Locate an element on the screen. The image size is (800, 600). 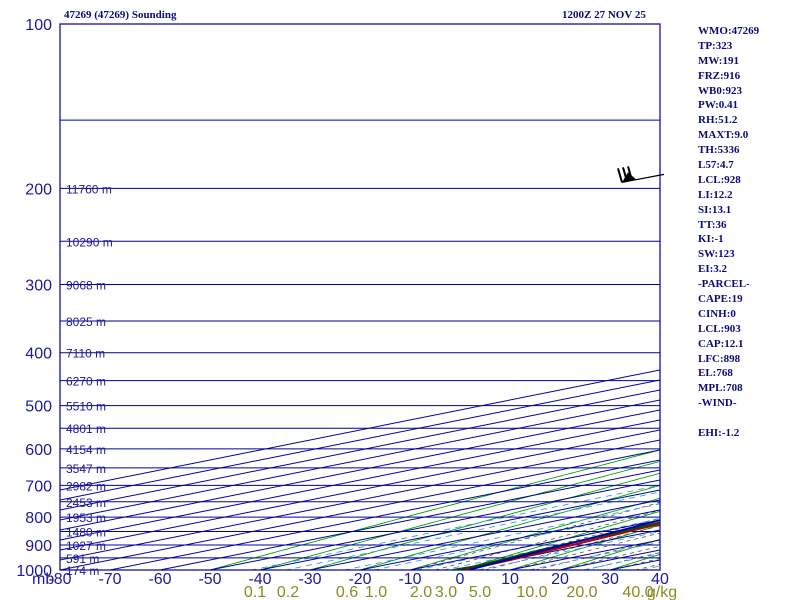
index-line: LCL:928 is located at coordinates (719, 179).